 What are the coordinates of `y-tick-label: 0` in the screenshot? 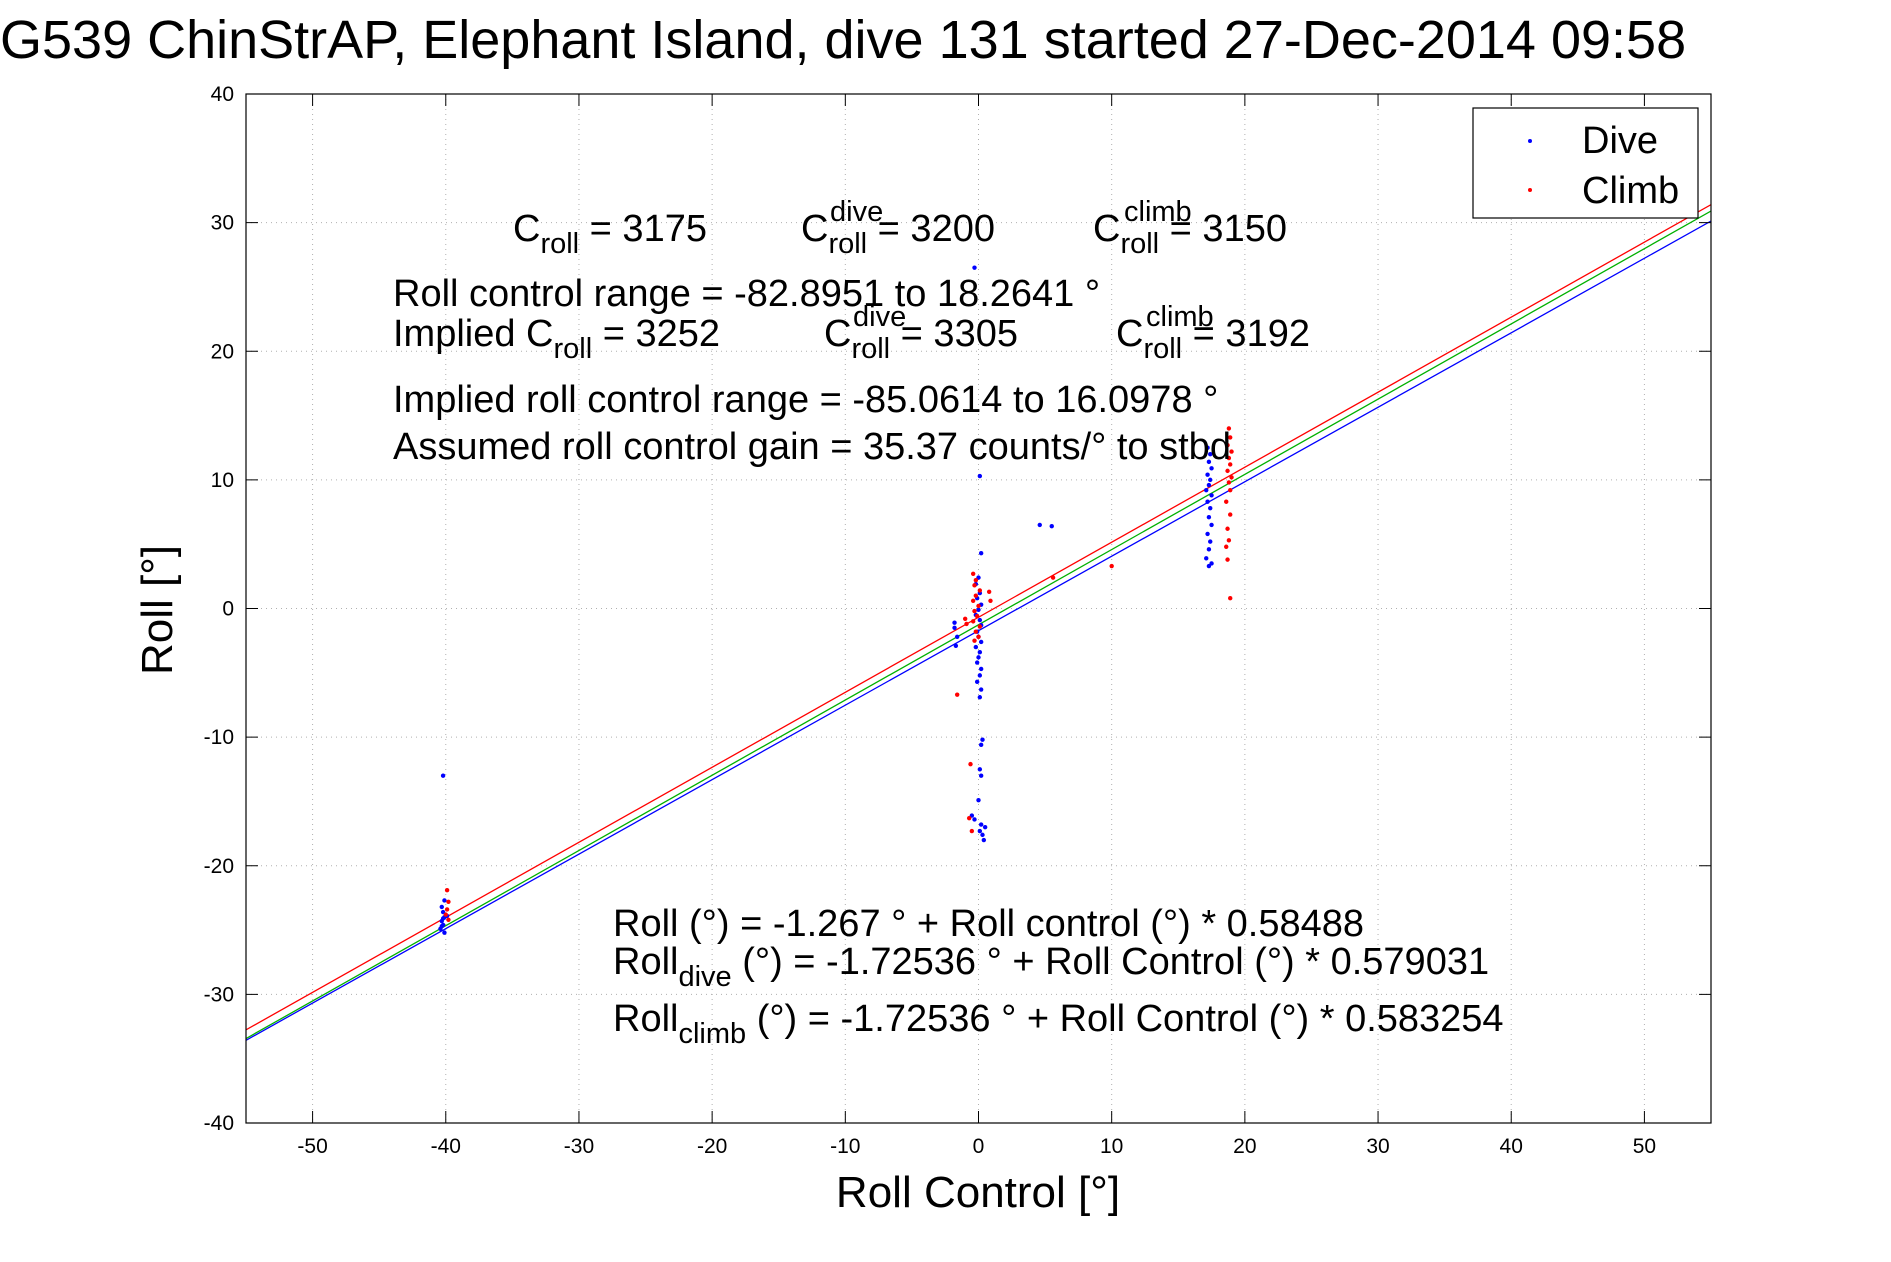 It's located at (228, 609).